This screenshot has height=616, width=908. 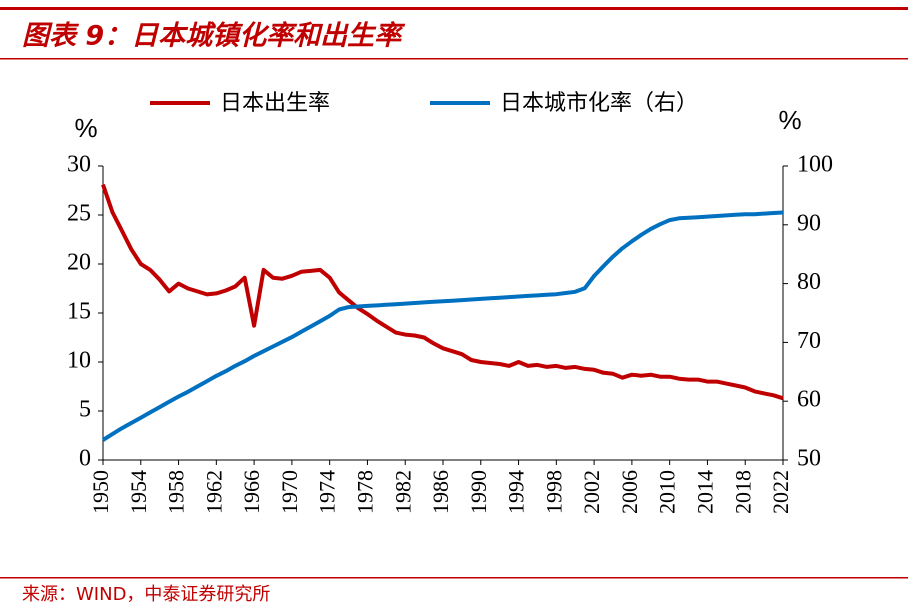 I want to click on y2-tick-label: 90, so click(x=809, y=223).